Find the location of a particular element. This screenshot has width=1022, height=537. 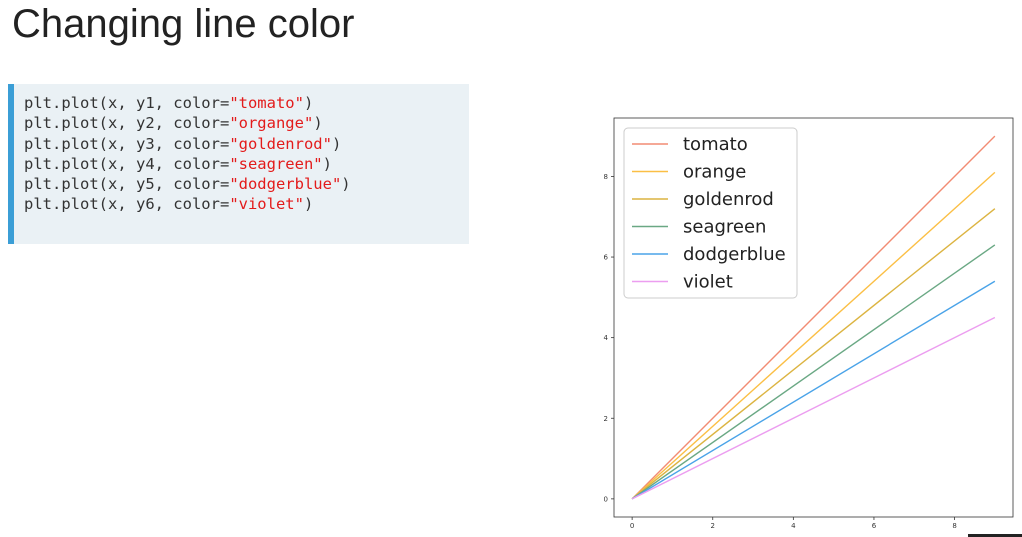

legend-box is located at coordinates (710, 213).